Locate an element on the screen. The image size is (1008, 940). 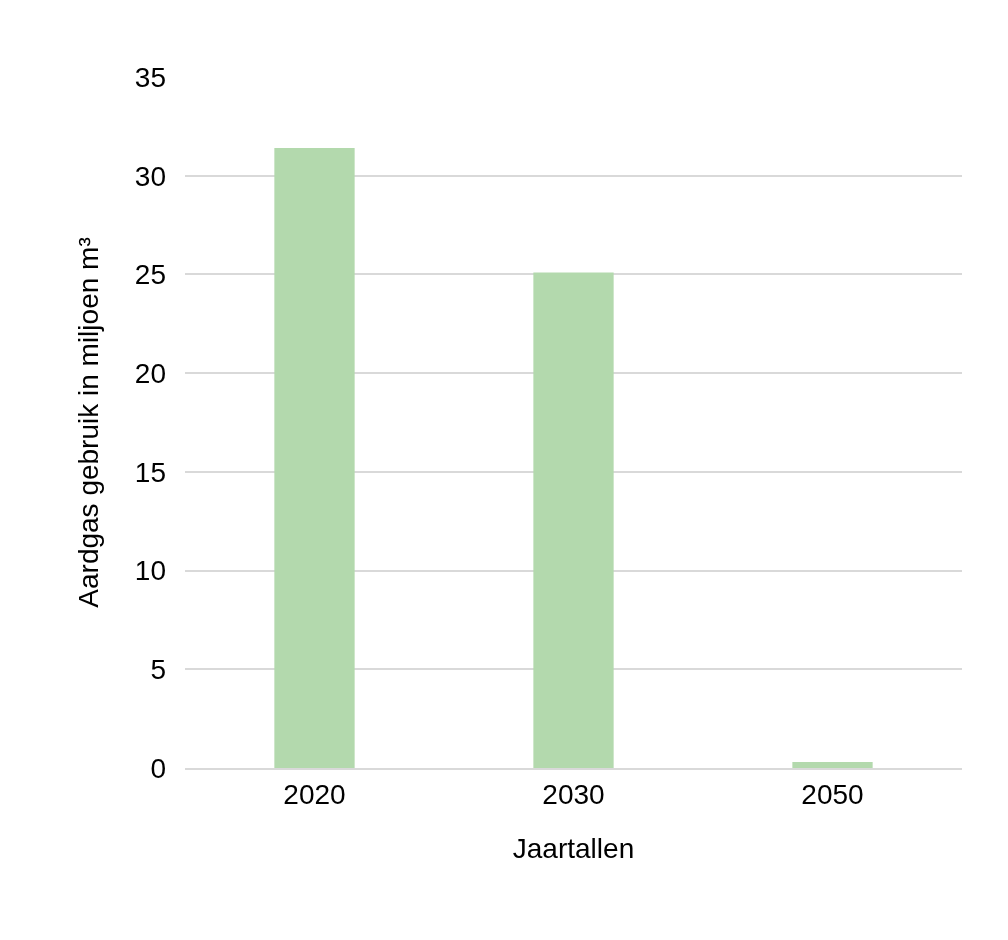
y-tick-label: 5 is located at coordinates (158, 670).